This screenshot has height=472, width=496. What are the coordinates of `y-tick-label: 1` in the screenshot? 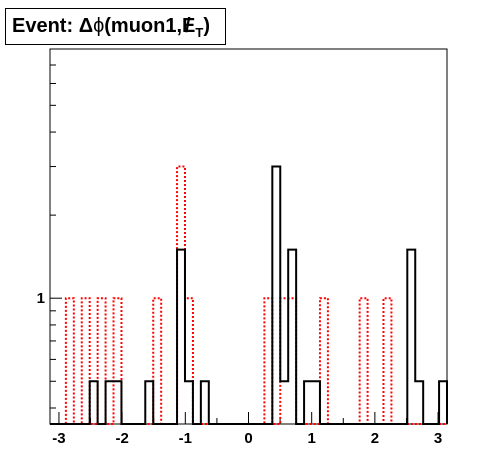 It's located at (41, 298).